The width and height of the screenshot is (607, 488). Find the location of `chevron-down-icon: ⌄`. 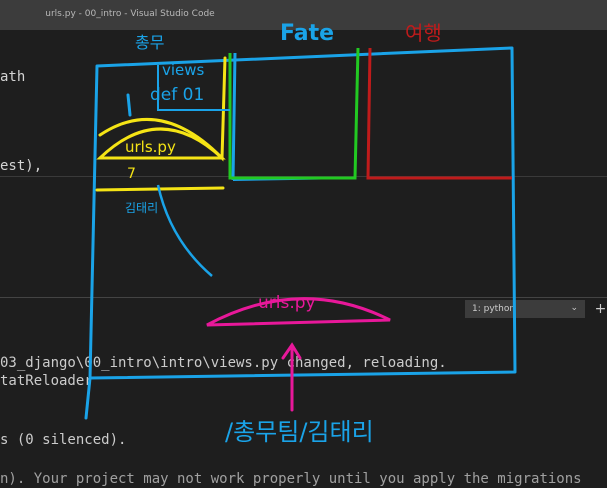

chevron-down-icon: ⌄ is located at coordinates (574, 308).